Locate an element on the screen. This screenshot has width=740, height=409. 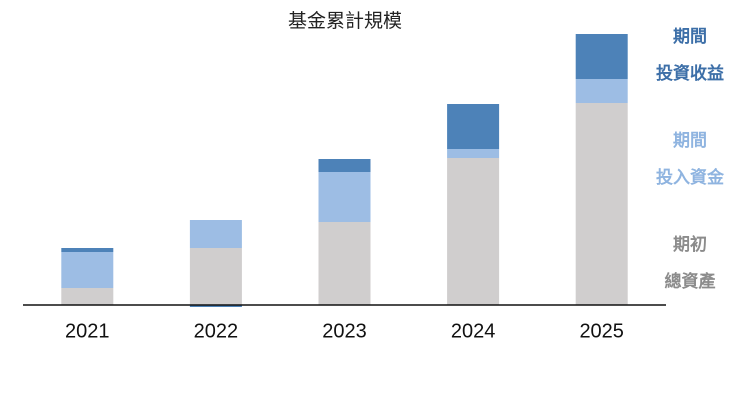
legend-label: 期間投資收益 is located at coordinates (690, 55).